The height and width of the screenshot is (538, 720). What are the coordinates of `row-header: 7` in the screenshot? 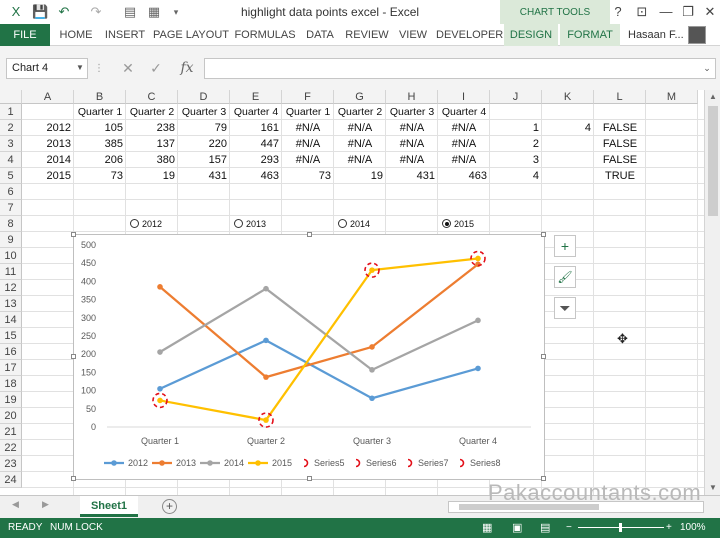 It's located at (11, 208).